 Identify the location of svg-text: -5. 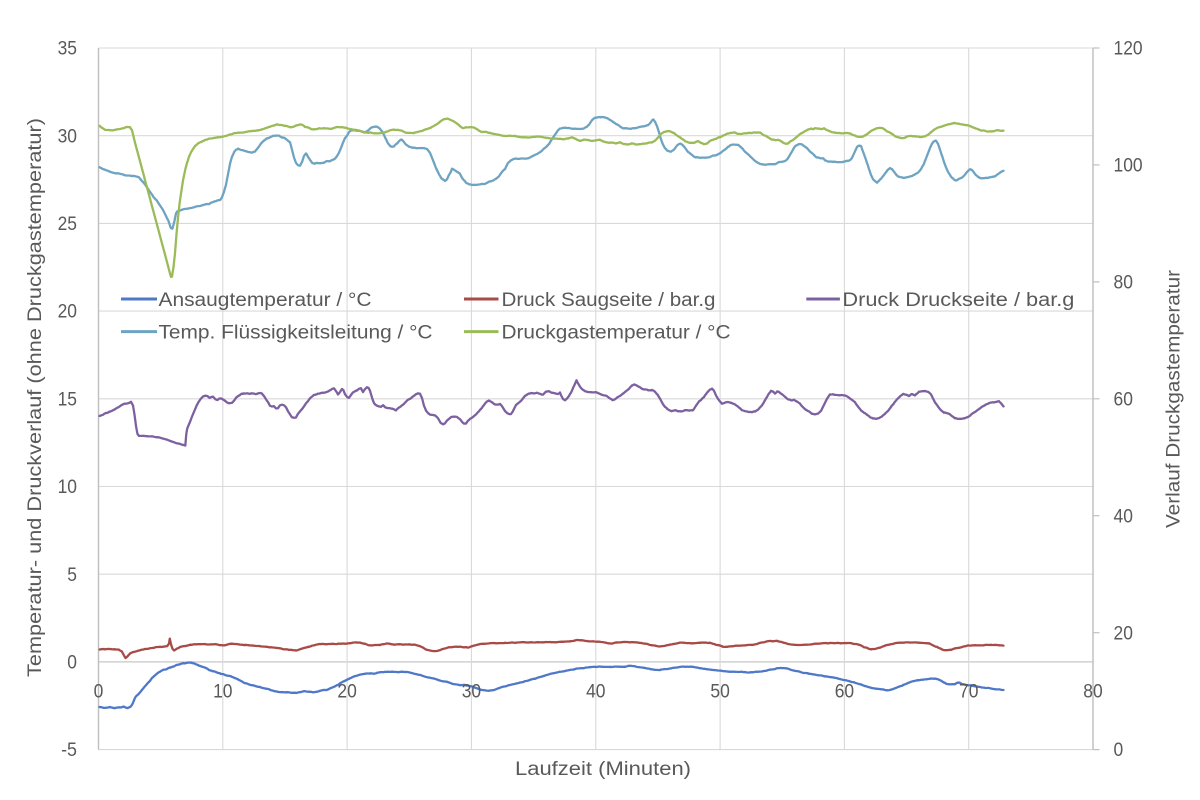
(69, 750).